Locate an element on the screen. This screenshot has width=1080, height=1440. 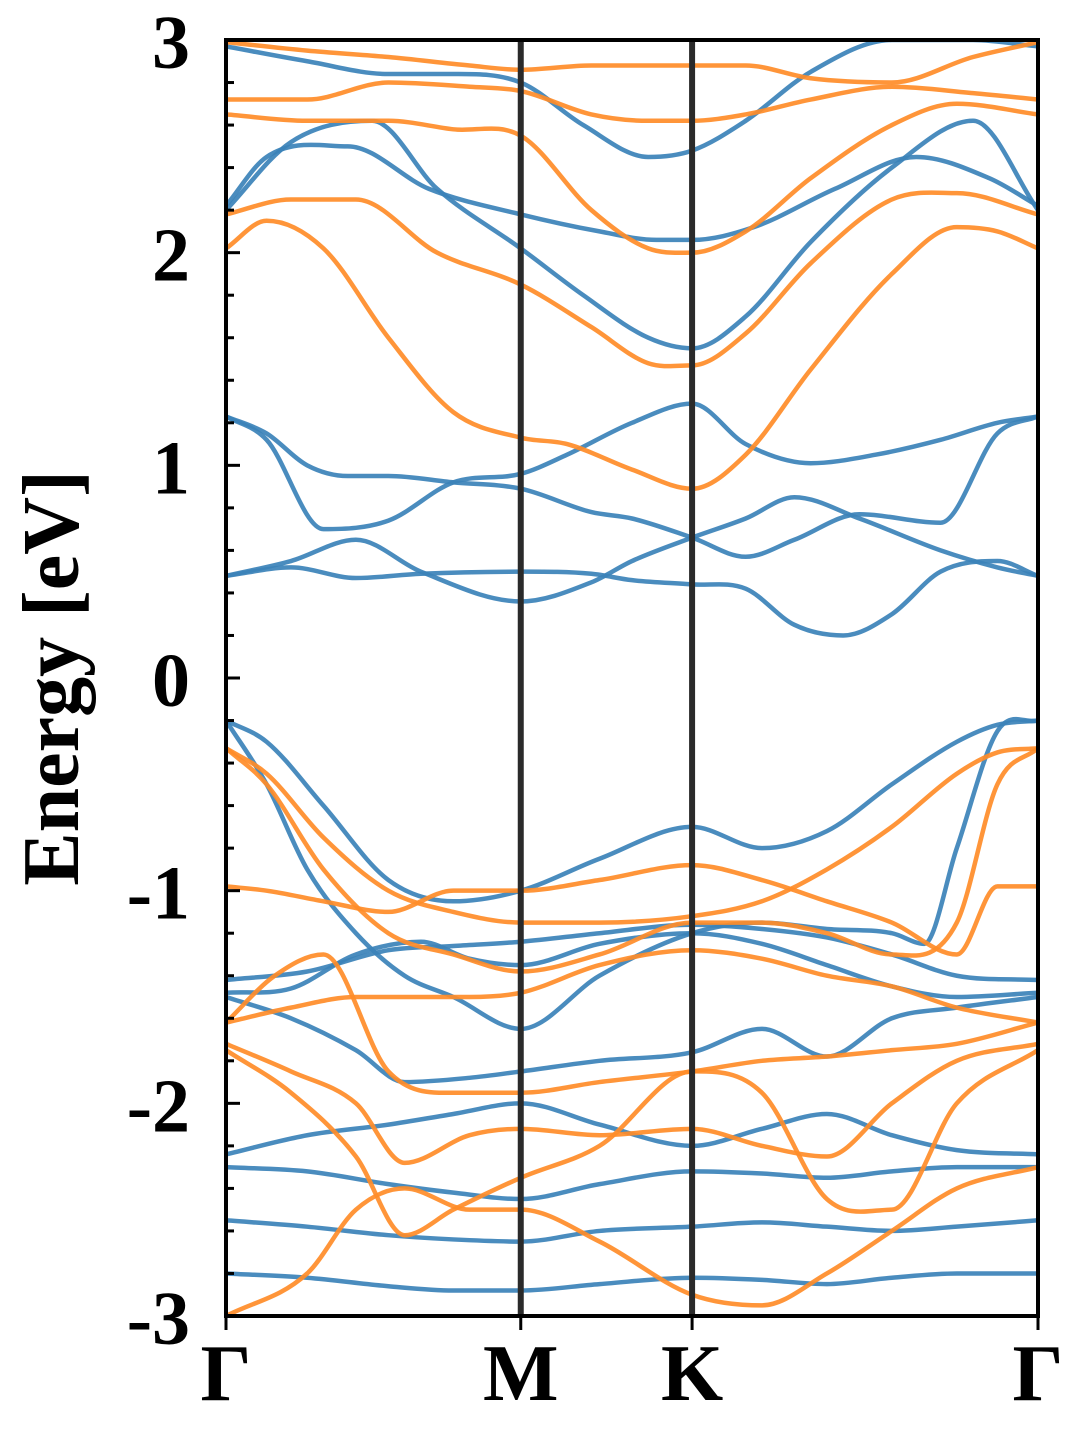
high-symmetry-lines is located at coordinates (606, 678).